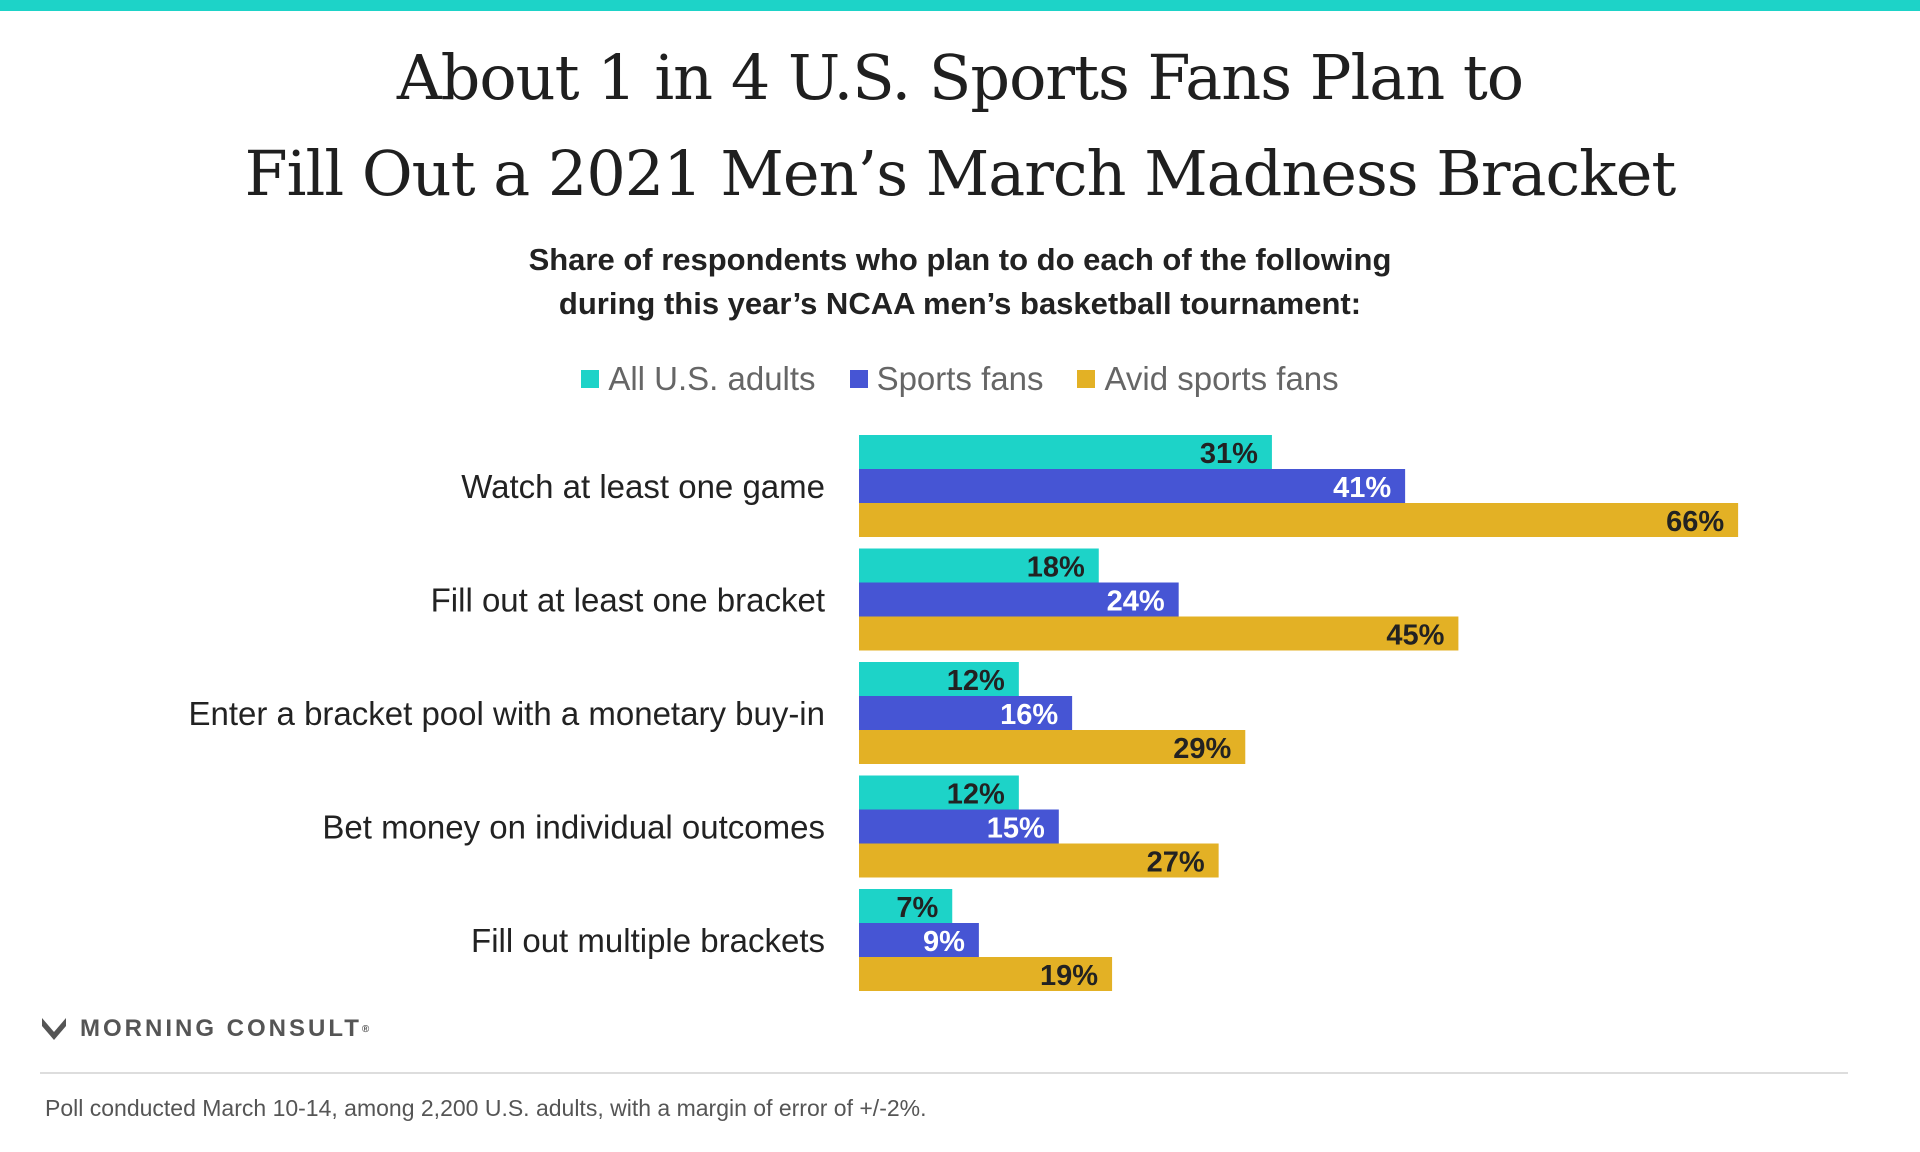 This screenshot has height=1152, width=1920. I want to click on data-label-category-4-series-0: 7%, so click(917, 908).